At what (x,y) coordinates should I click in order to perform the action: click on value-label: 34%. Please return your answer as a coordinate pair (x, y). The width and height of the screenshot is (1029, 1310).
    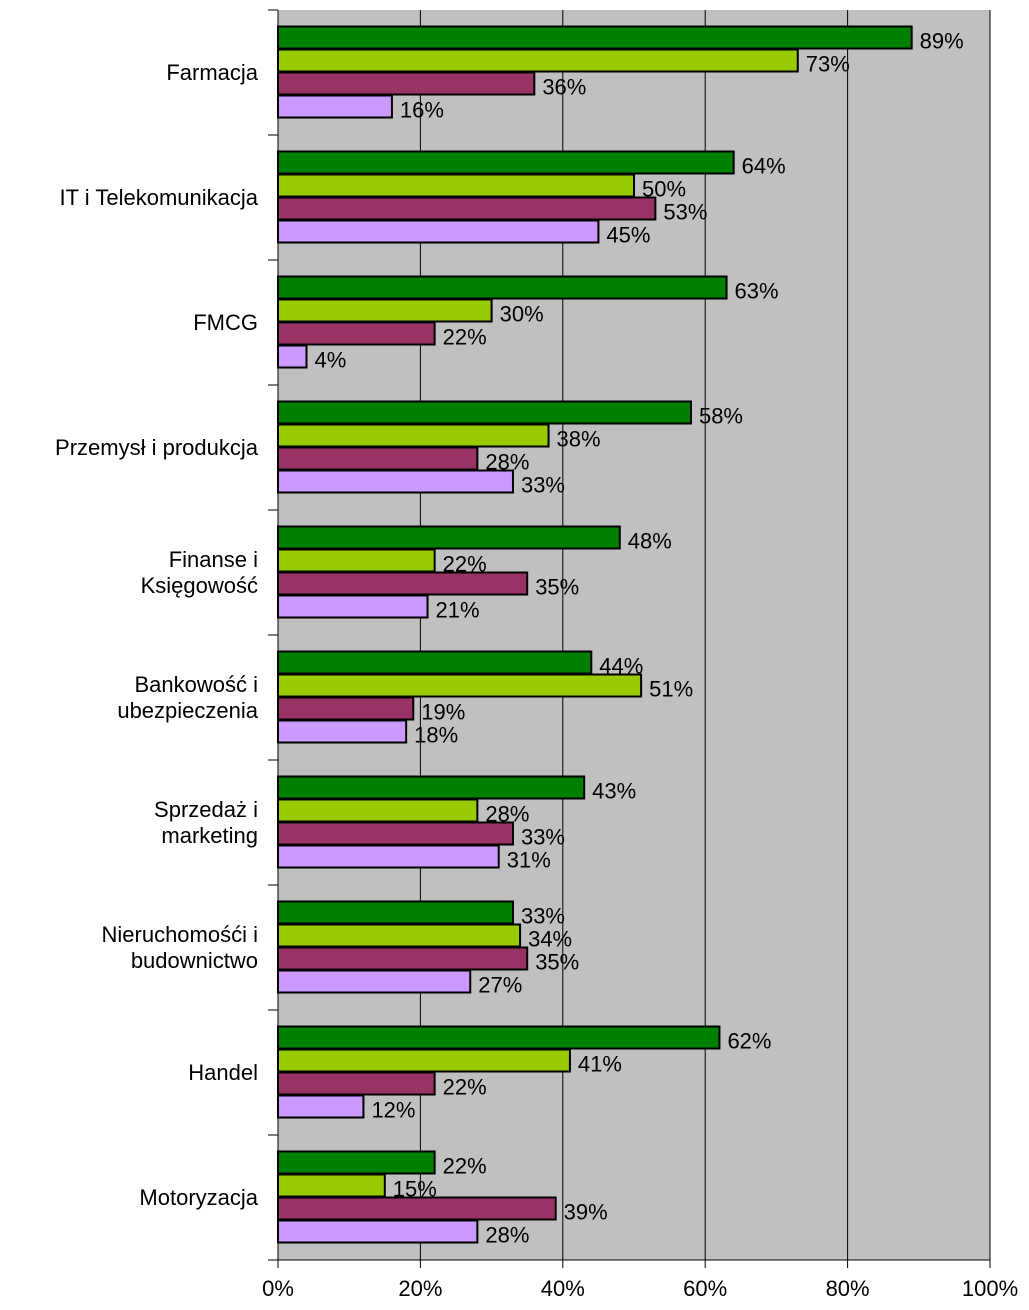
    Looking at the image, I should click on (550, 938).